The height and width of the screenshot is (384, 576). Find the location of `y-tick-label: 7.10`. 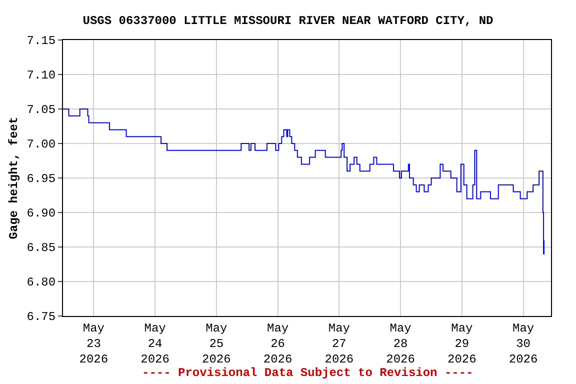

y-tick-label: 7.10 is located at coordinates (41, 75).